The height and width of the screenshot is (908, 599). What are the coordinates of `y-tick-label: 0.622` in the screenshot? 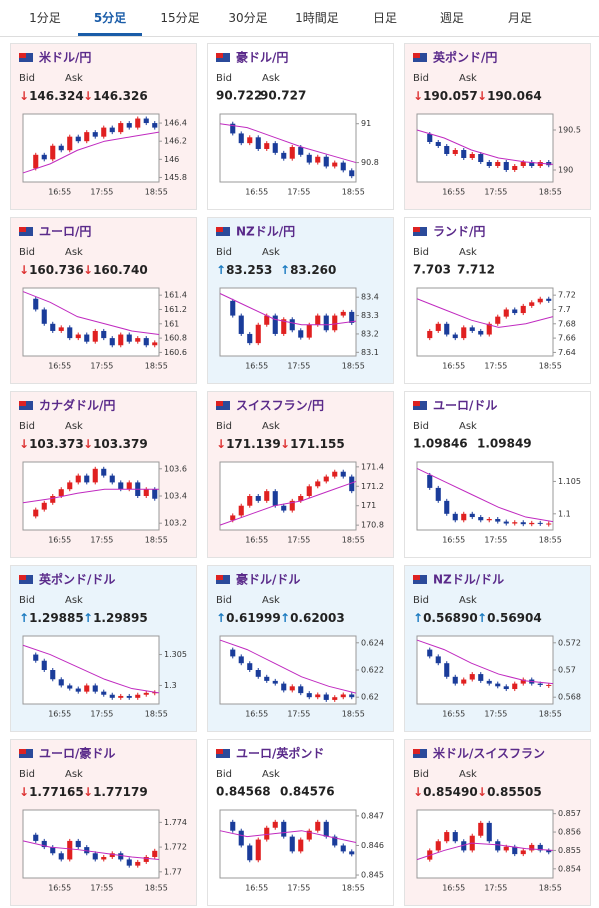 It's located at (372, 670).